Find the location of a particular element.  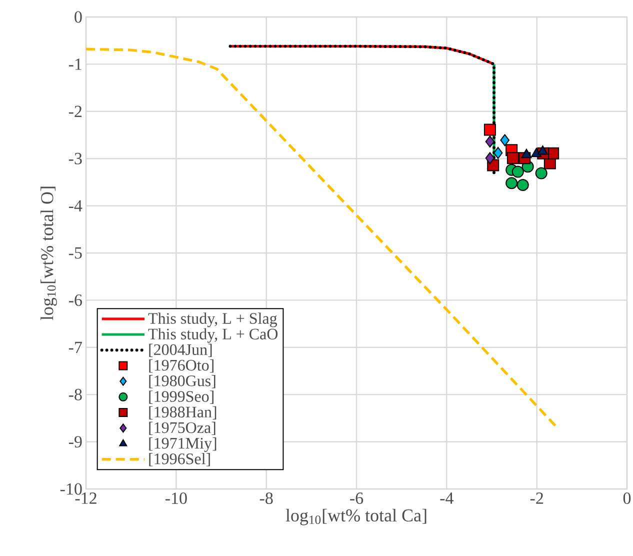

y-tick-label: -6 is located at coordinates (75, 300).